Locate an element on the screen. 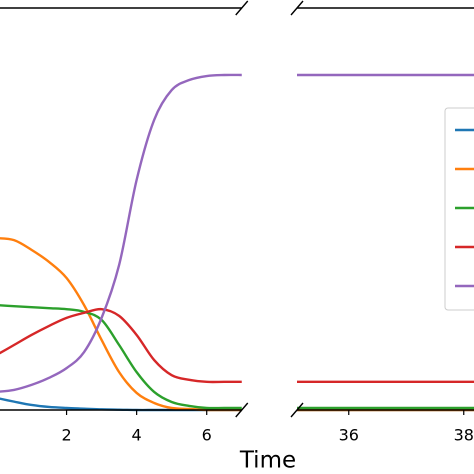  x-axis-label: Time is located at coordinates (267, 461).